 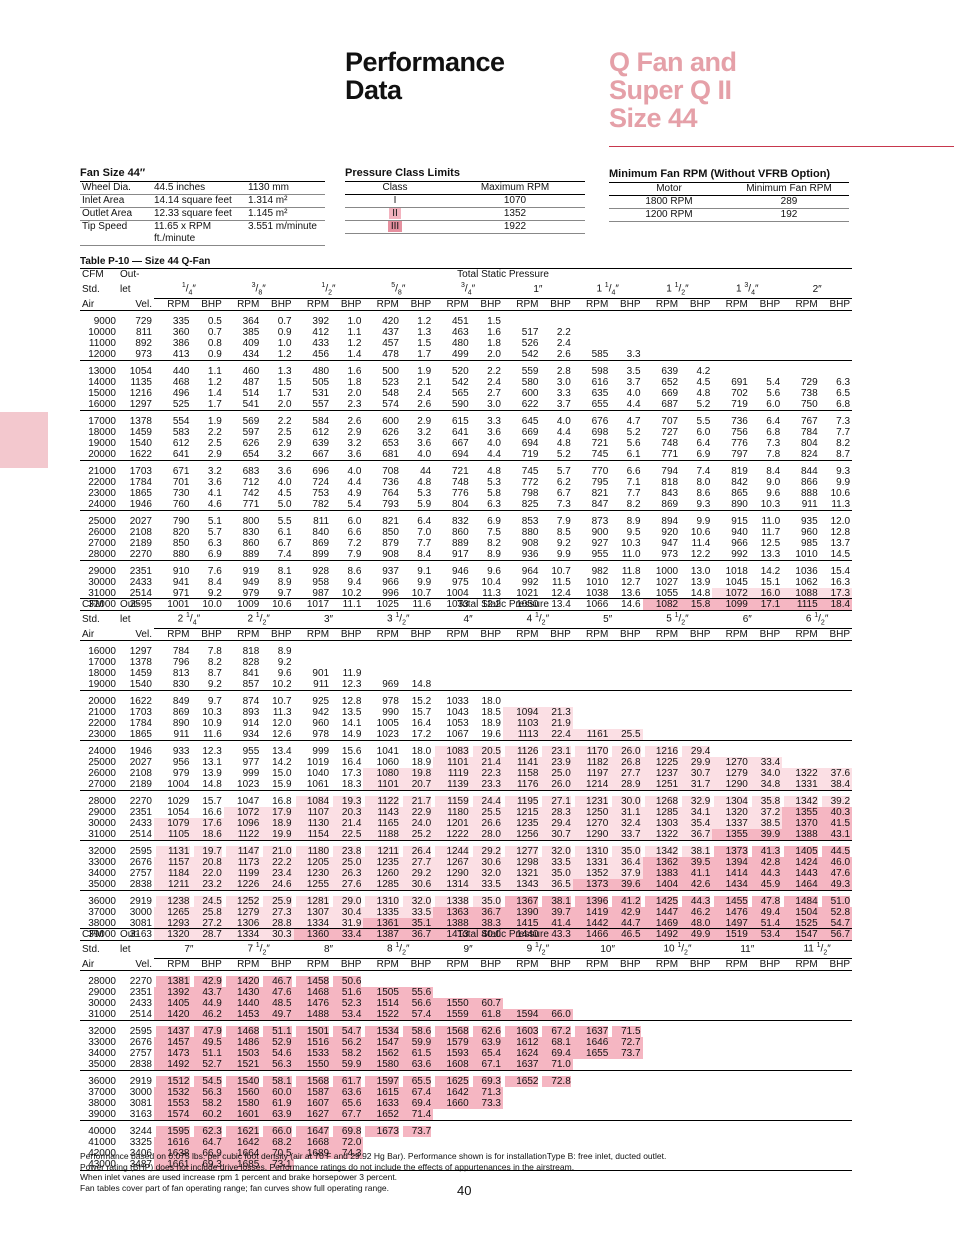 What do you see at coordinates (522, 1079) in the screenshot?
I see `rpm-cell: 1652` at bounding box center [522, 1079].